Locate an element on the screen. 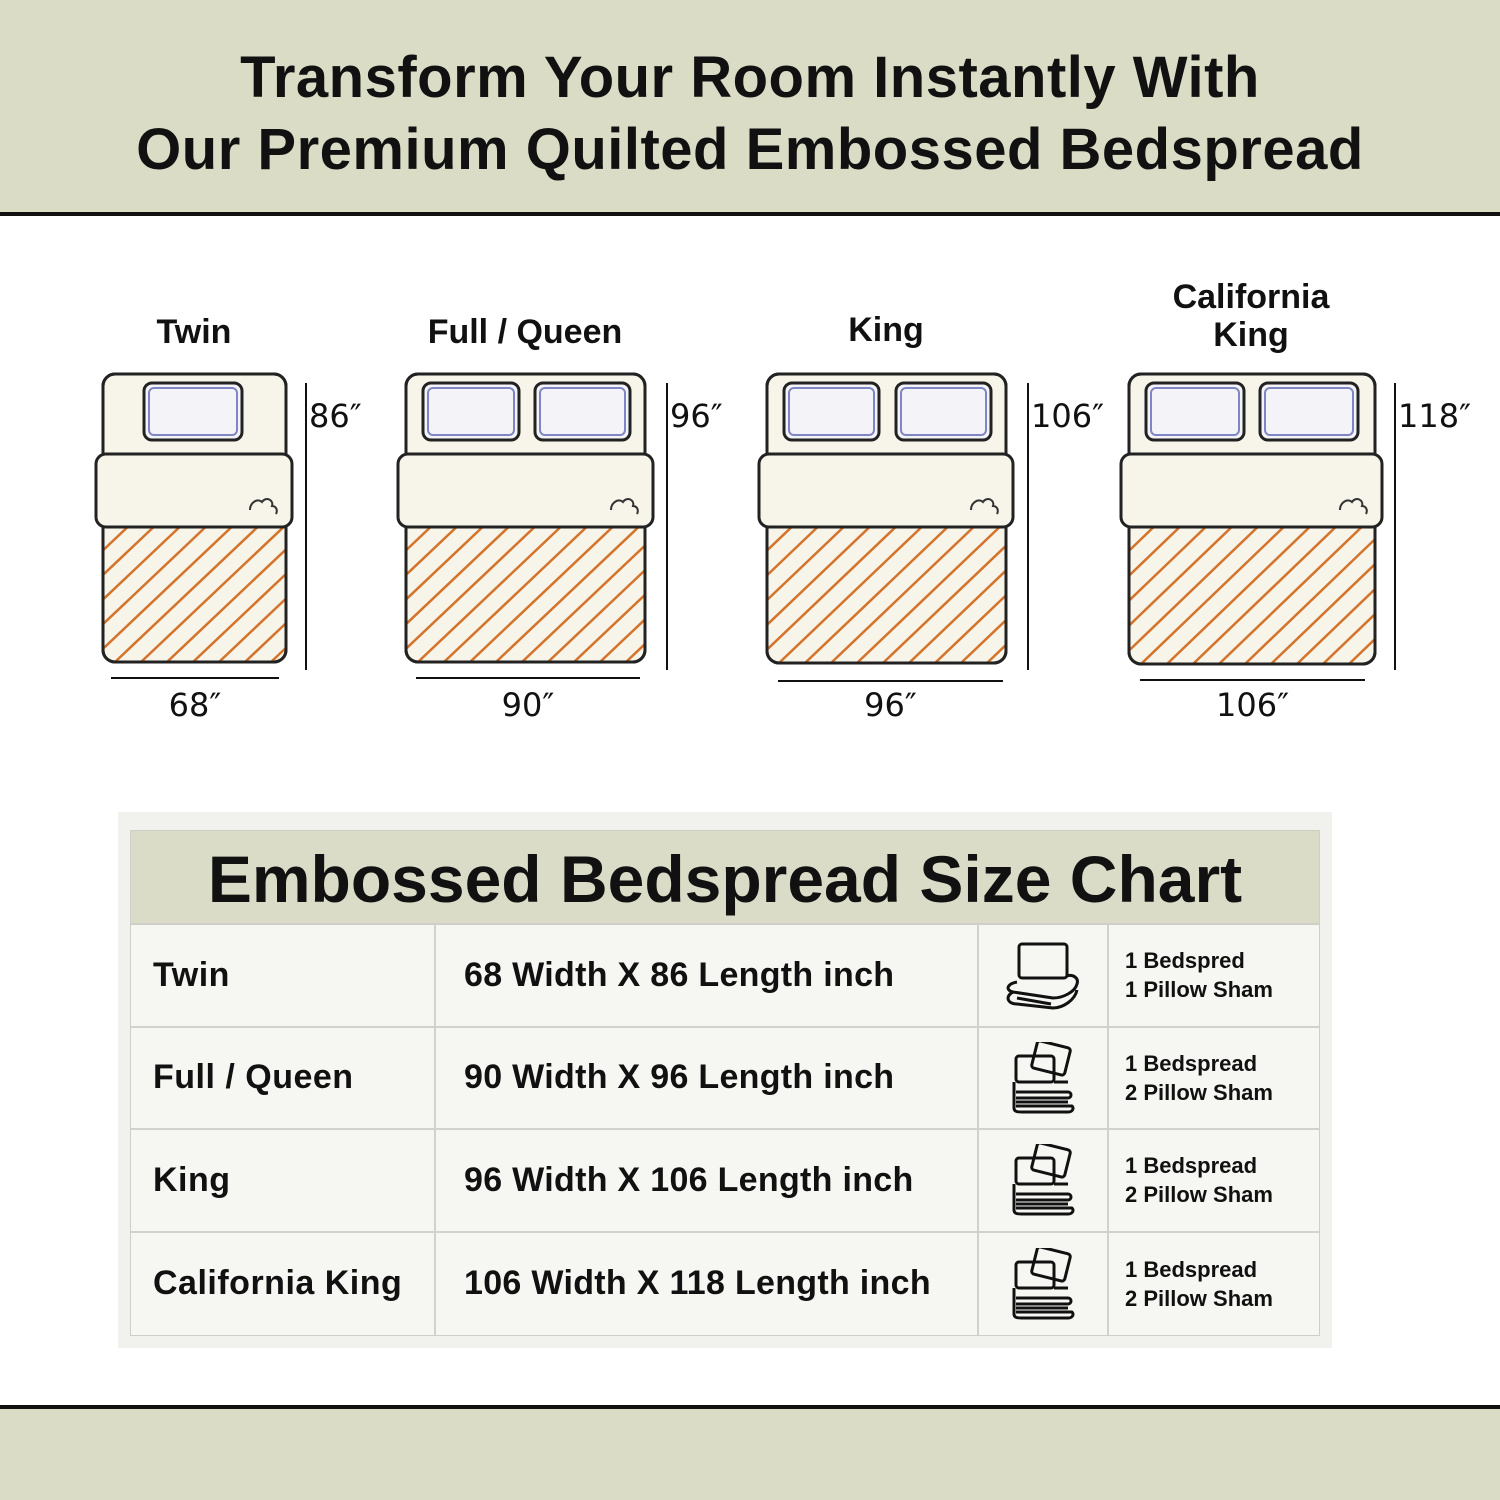 Image resolution: width=1500 pixels, height=1500 pixels. length-label: 118″ is located at coordinates (1434, 416).